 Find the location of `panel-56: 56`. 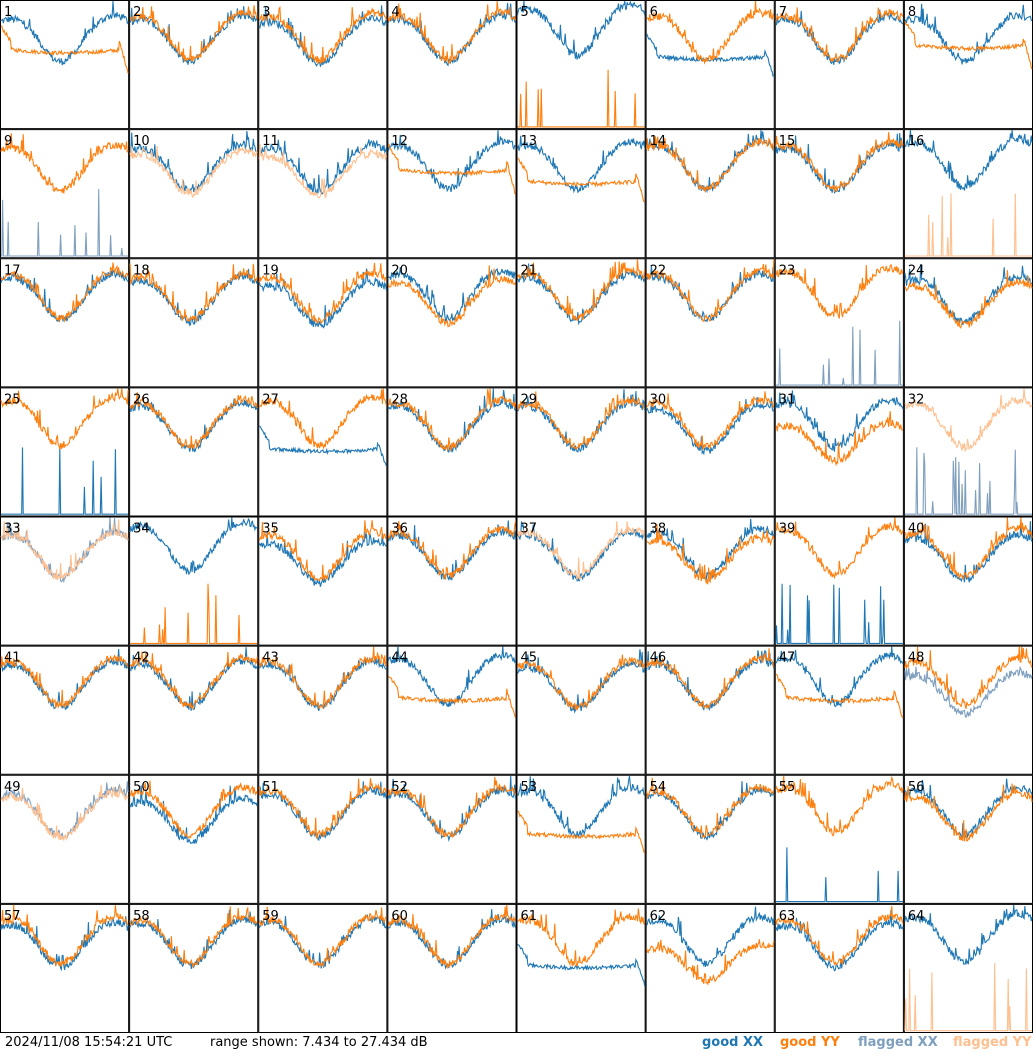

panel-56: 56 is located at coordinates (968, 839).